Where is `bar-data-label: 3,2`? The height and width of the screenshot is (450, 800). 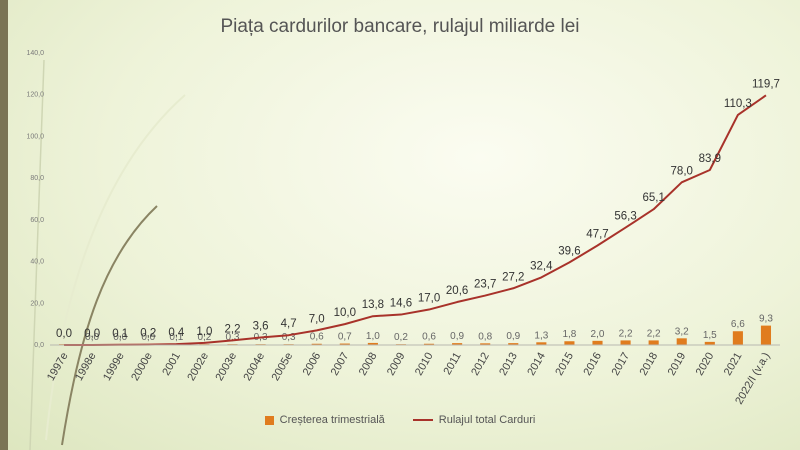 bar-data-label: 3,2 is located at coordinates (682, 331).